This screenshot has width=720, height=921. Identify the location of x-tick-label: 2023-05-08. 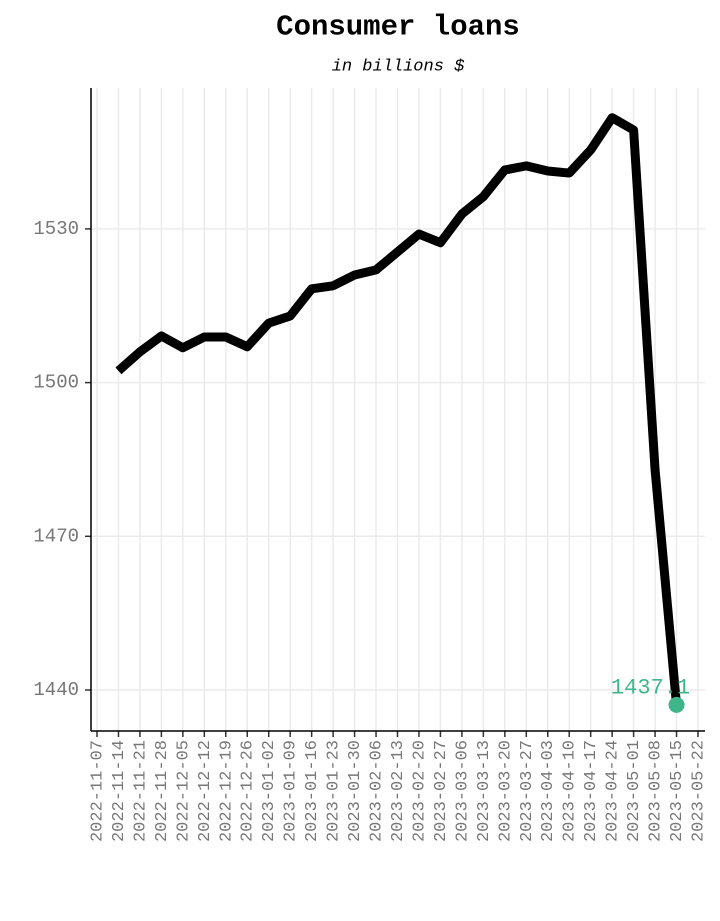
(656, 791).